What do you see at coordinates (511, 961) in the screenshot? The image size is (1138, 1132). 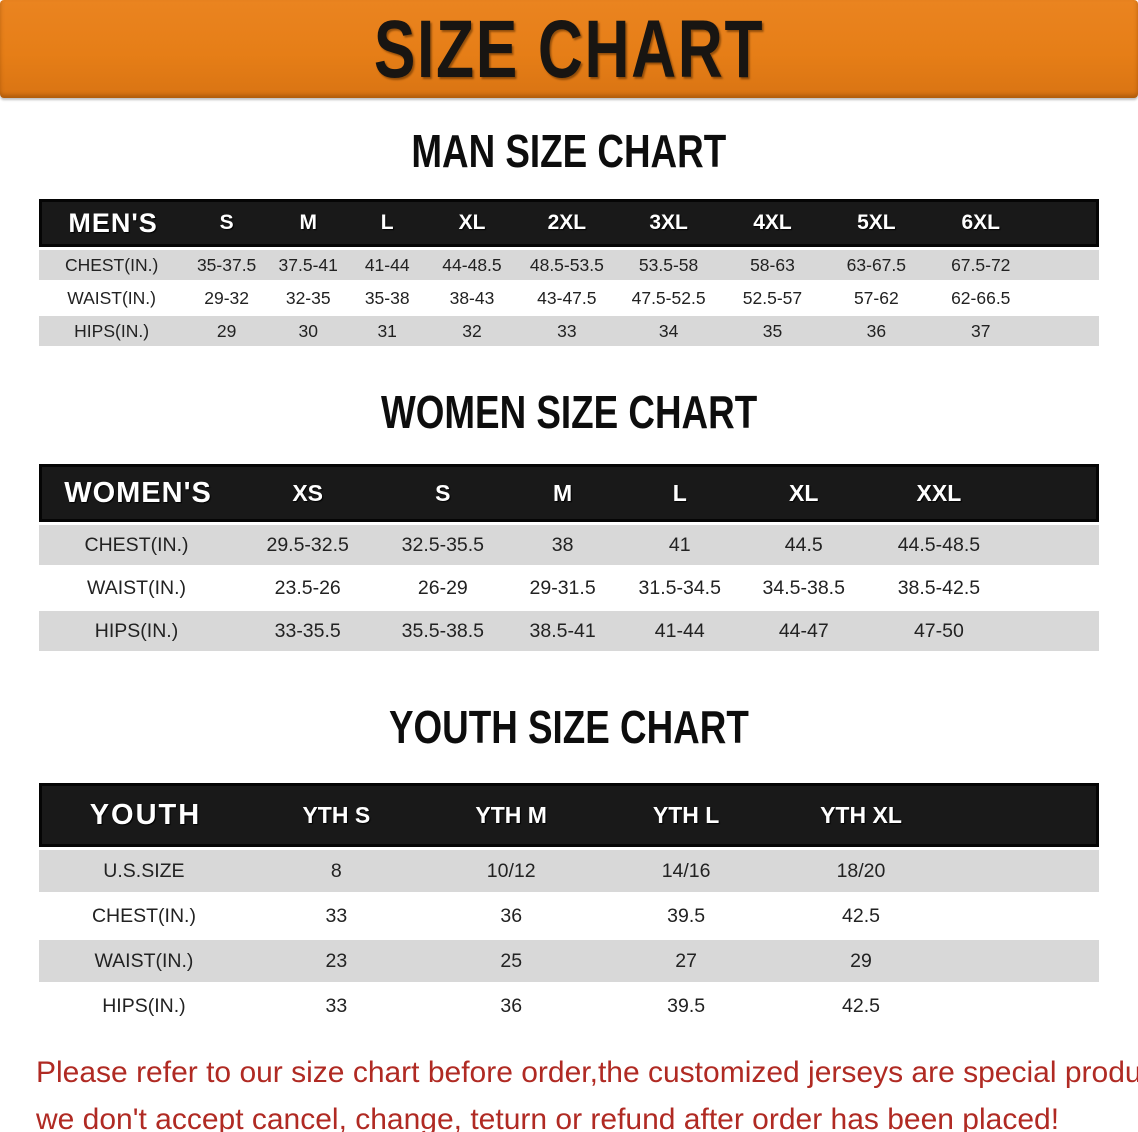 I see `size-cell: 25` at bounding box center [511, 961].